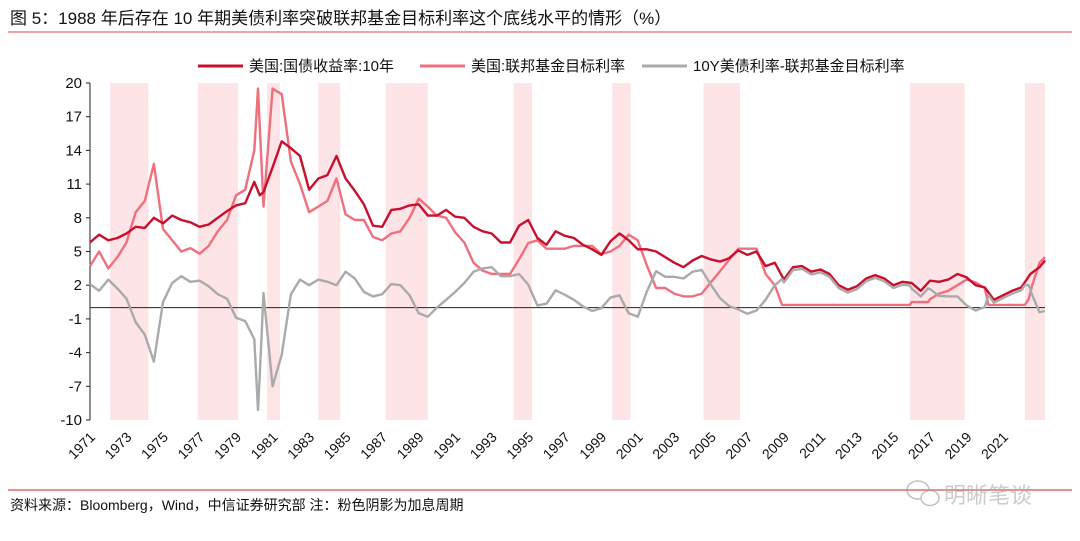  Describe the element at coordinates (73, 150) in the screenshot. I see `y-tick-label: 14` at that location.